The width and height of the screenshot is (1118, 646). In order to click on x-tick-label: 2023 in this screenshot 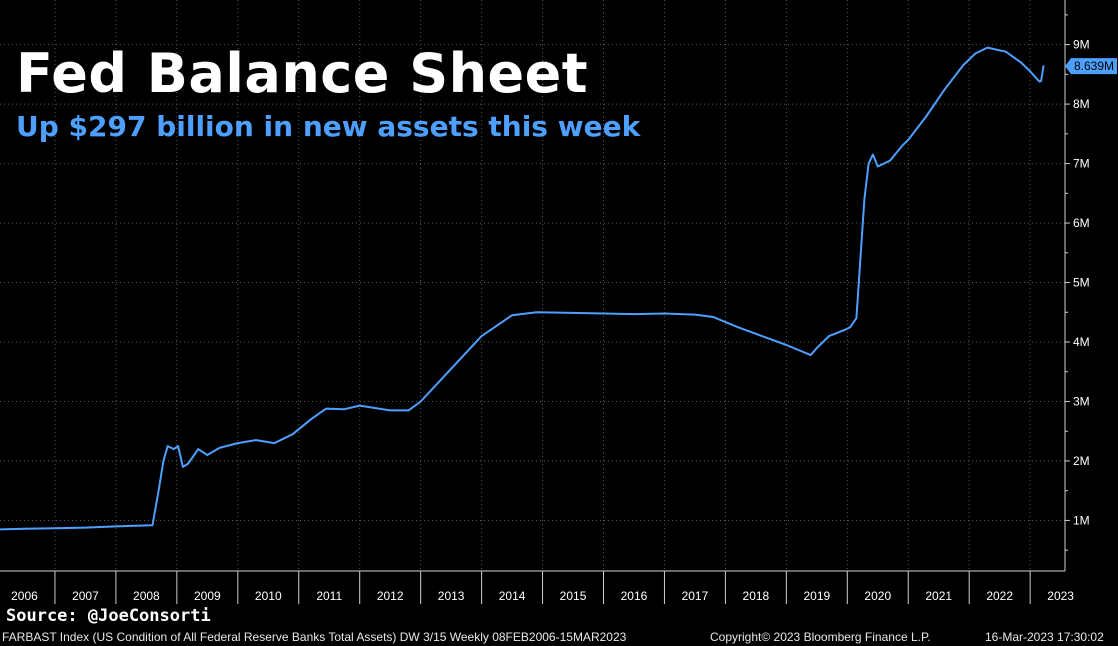, I will do `click(1060, 596)`.